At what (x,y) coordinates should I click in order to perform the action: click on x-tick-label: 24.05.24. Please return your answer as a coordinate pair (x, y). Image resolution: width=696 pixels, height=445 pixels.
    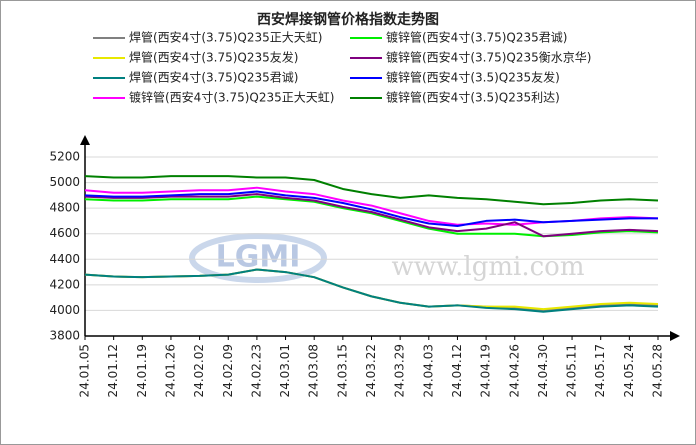
    Looking at the image, I should click on (629, 370).